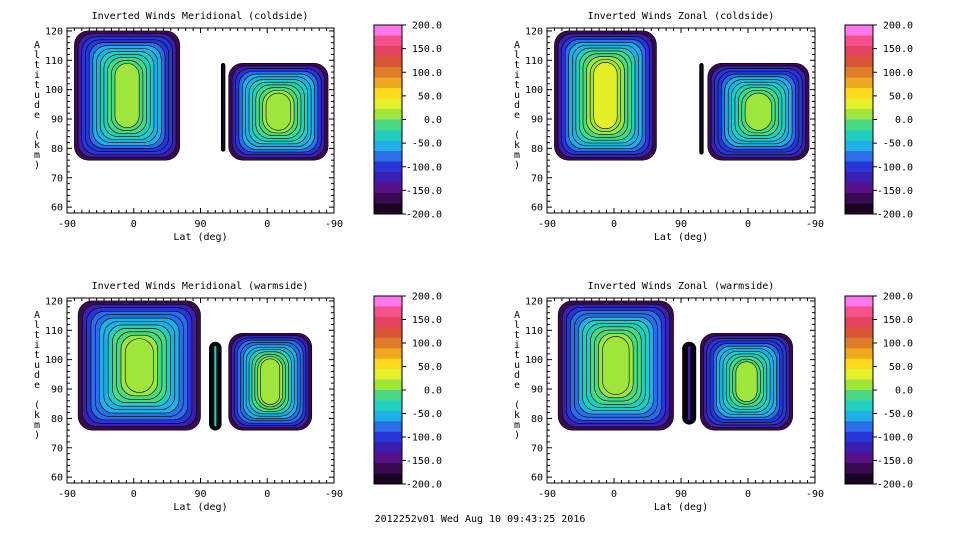 This screenshot has width=960, height=540. I want to click on chart-title: Inverted Winds Meridional (warmside), so click(200, 286).